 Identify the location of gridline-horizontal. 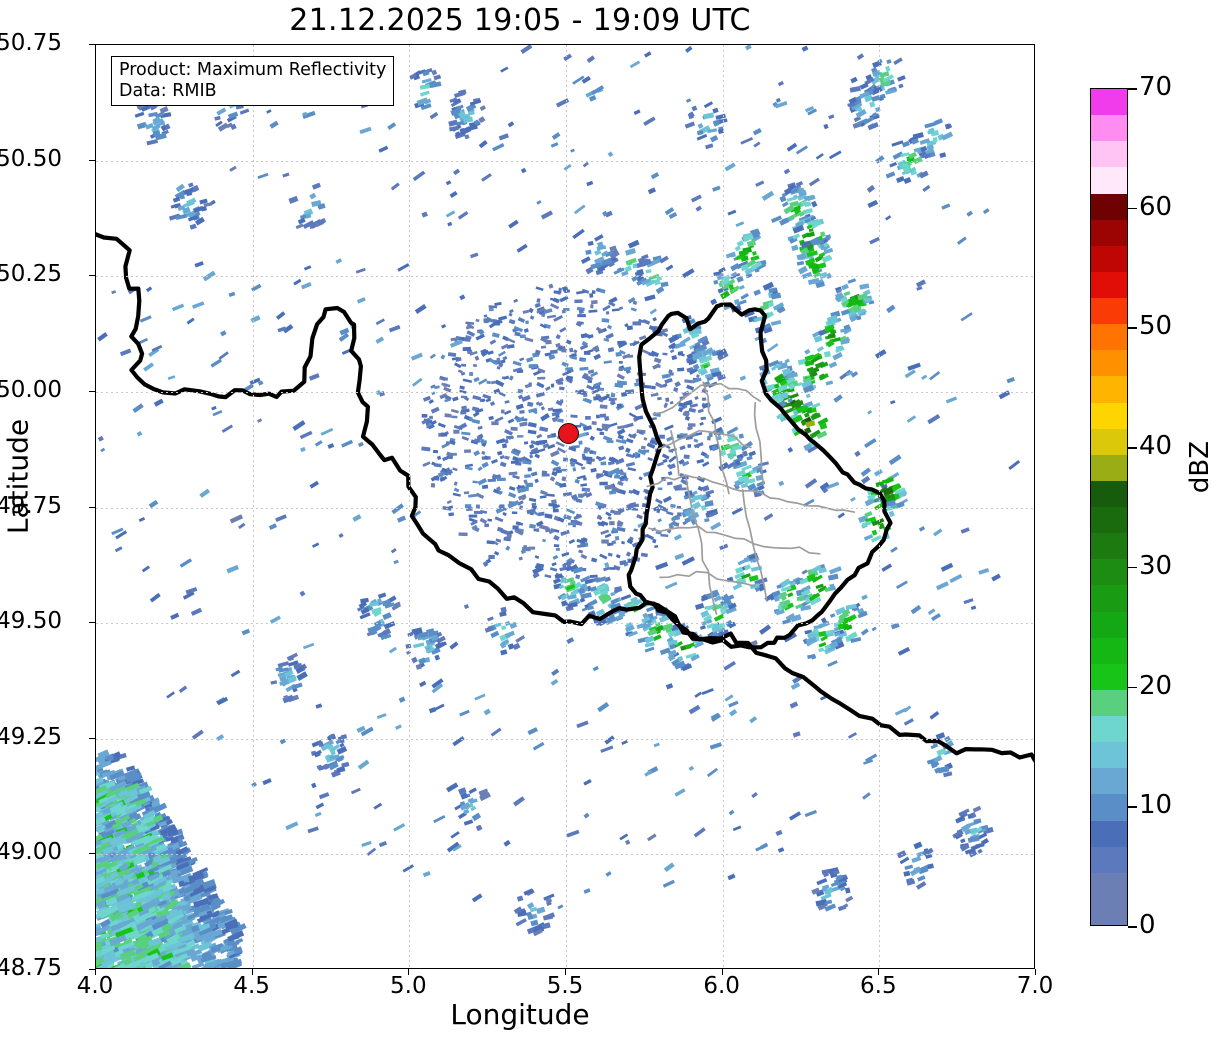
(565, 739).